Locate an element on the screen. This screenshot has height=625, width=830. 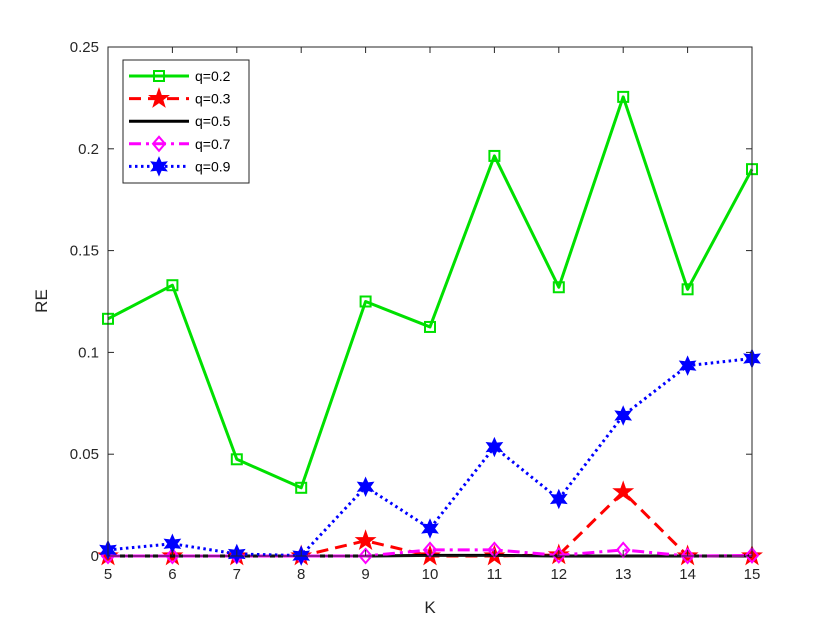
legend-item: q=0.3 is located at coordinates (180, 97).